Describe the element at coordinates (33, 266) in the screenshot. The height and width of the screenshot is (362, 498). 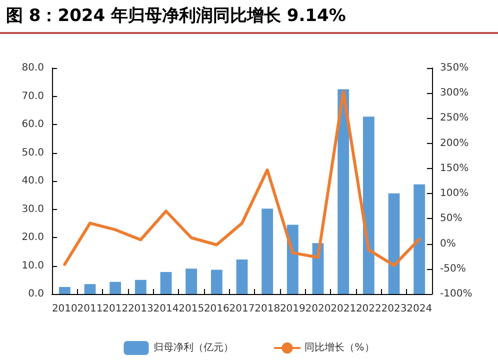
I see `y-tick-label: 10.0` at that location.